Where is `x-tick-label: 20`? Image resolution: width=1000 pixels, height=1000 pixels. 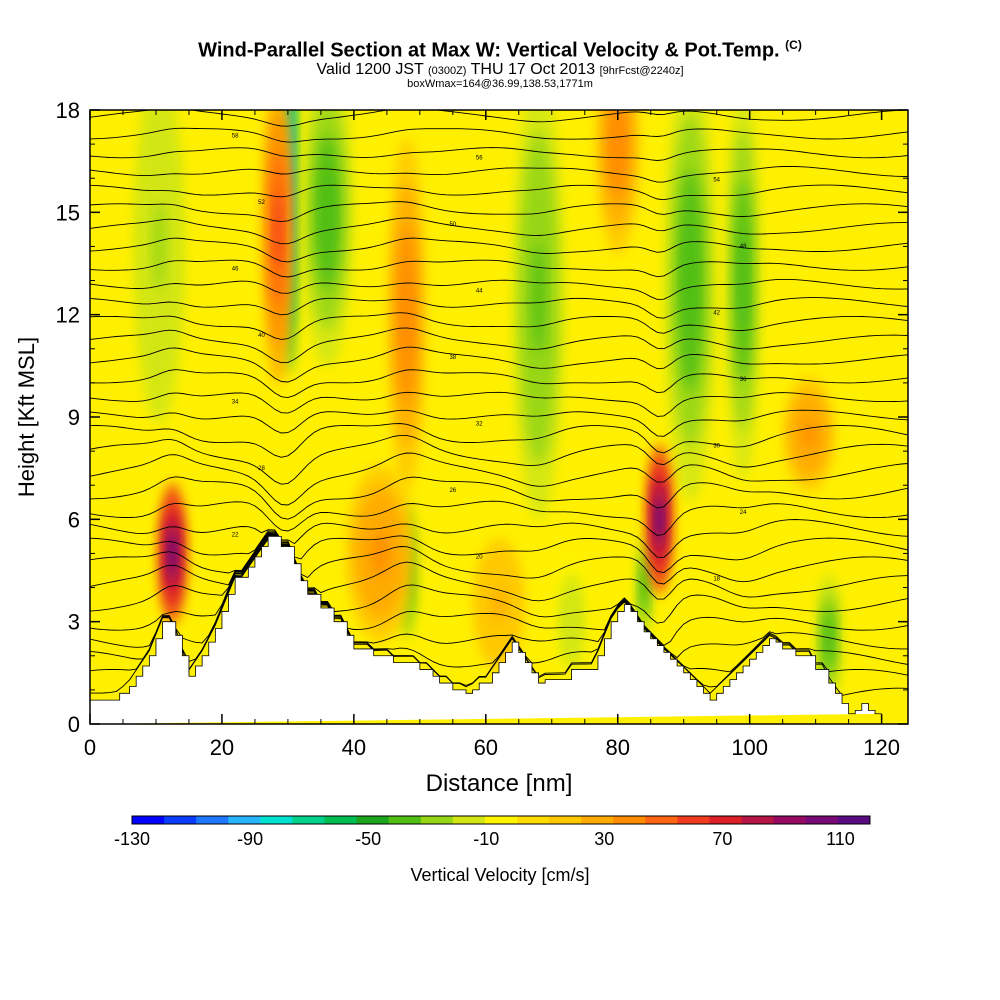 x-tick-label: 20 is located at coordinates (222, 747).